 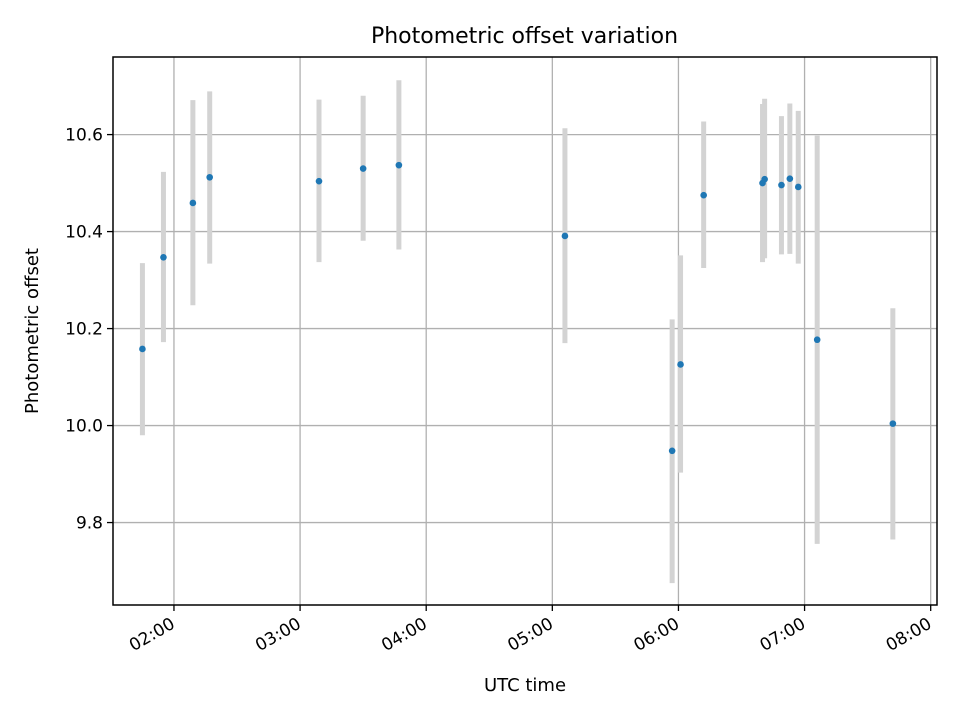 I want to click on x-axis-label: UTC time, so click(x=525, y=685).